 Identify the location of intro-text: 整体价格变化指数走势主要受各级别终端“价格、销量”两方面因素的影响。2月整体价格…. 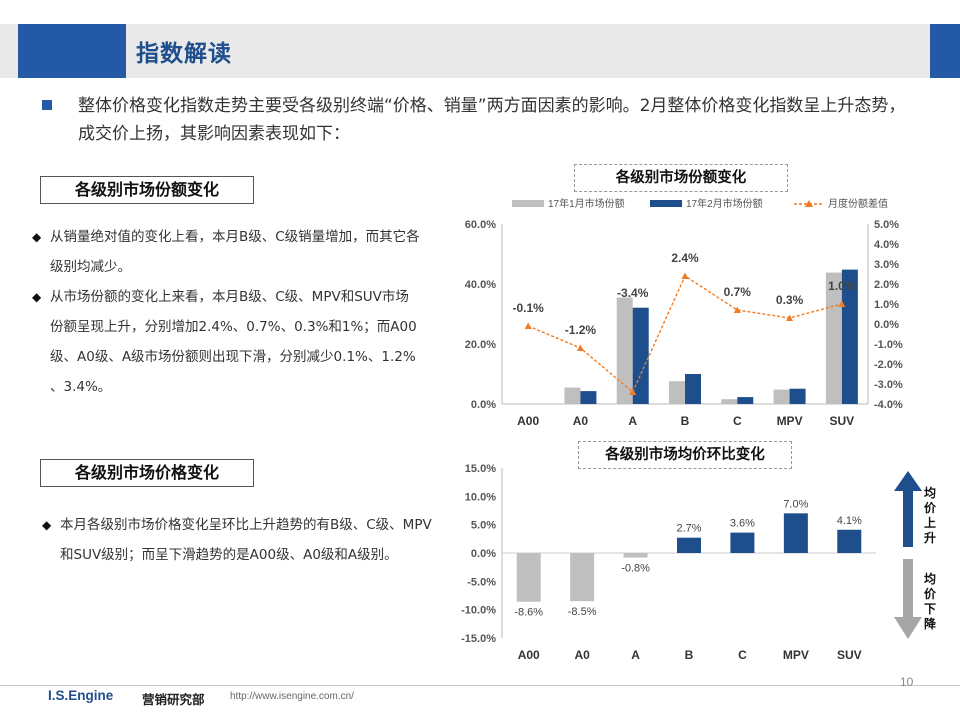
(492, 120).